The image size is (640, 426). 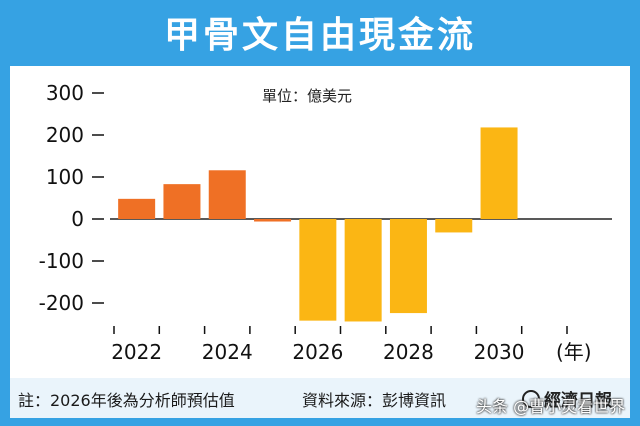 I want to click on publisher-icon, so click(x=531, y=399).